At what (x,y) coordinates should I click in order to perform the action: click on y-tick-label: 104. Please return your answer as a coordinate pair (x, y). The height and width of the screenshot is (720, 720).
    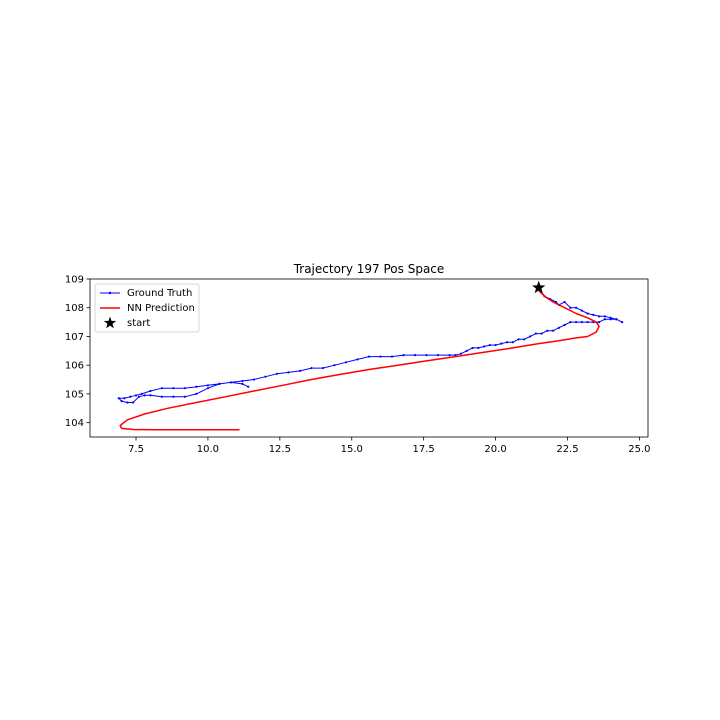
    Looking at the image, I should click on (74, 423).